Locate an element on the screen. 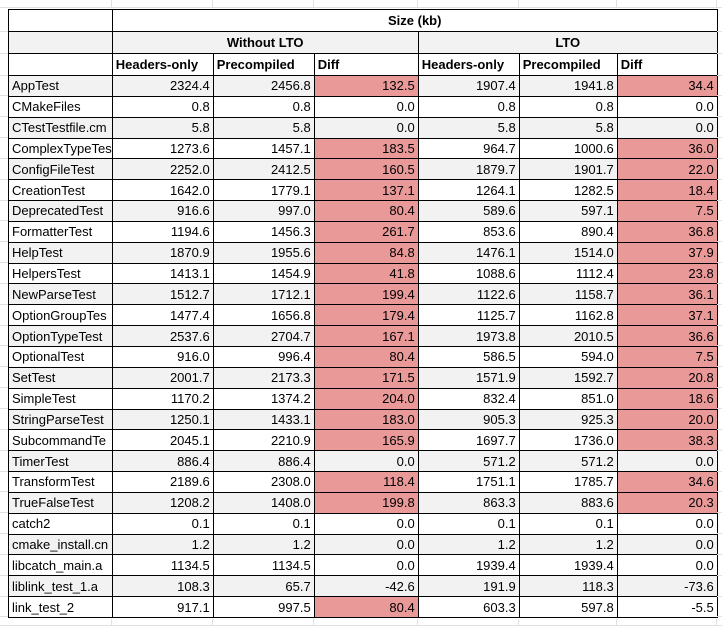  value-cell: 1122.6 is located at coordinates (468, 294).